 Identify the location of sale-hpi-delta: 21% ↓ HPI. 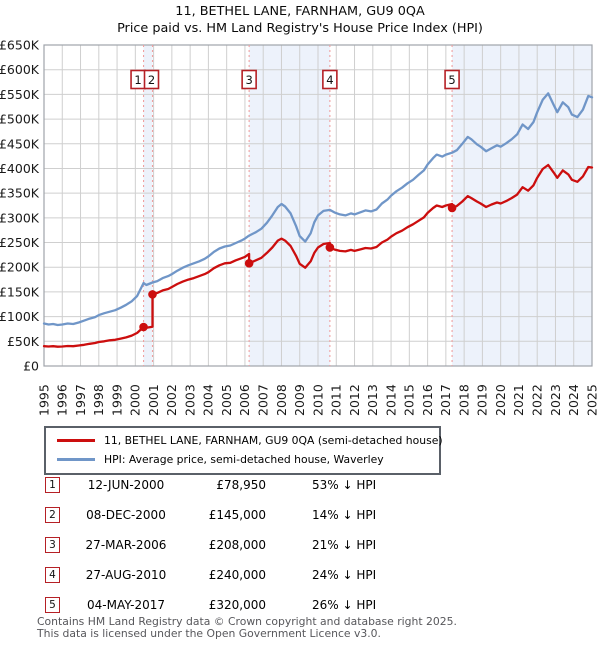
(344, 545).